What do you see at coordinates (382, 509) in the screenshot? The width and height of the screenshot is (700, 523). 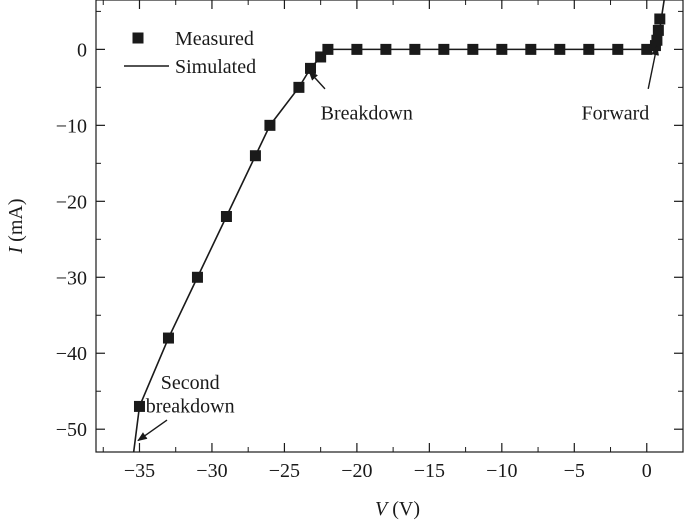 I see `x-axis-var: V` at bounding box center [382, 509].